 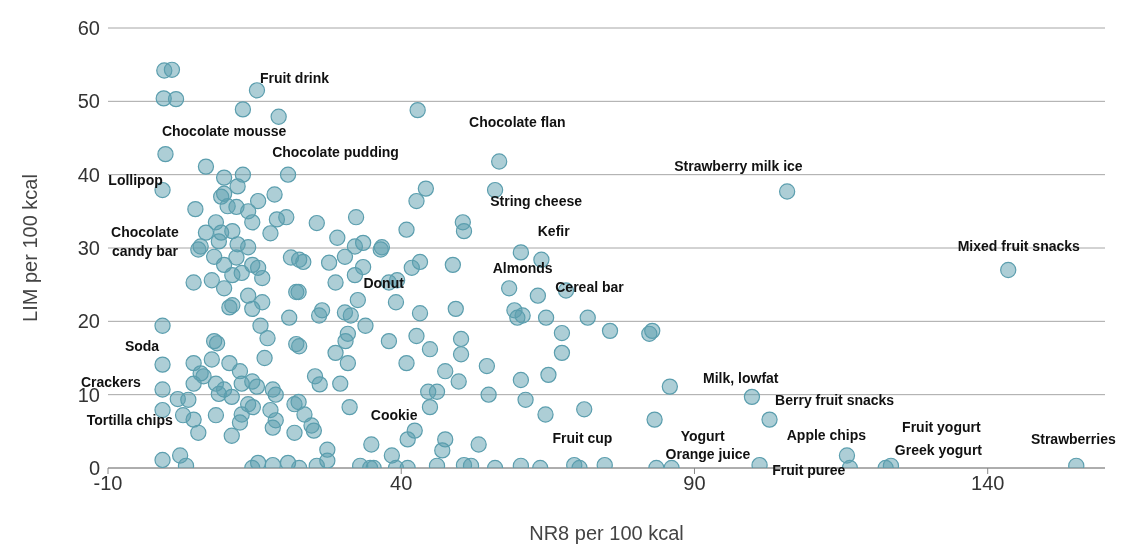 I want to click on annotation: Chocolate mousse, so click(x=224, y=131).